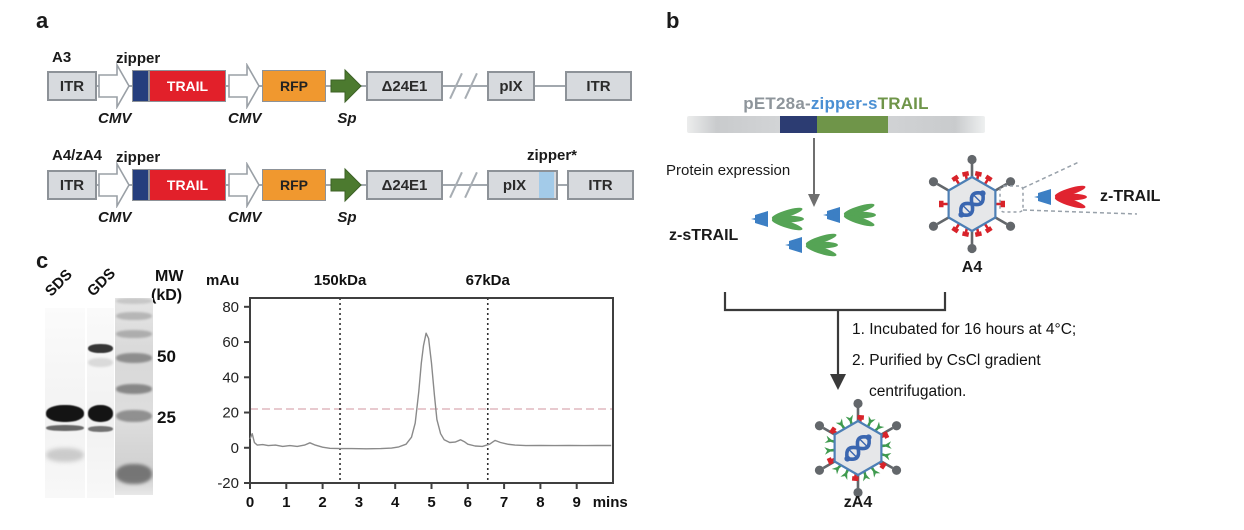 This screenshot has width=1244, height=530. What do you see at coordinates (872, 103) in the screenshot?
I see `plasmid-s-text: s` at bounding box center [872, 103].